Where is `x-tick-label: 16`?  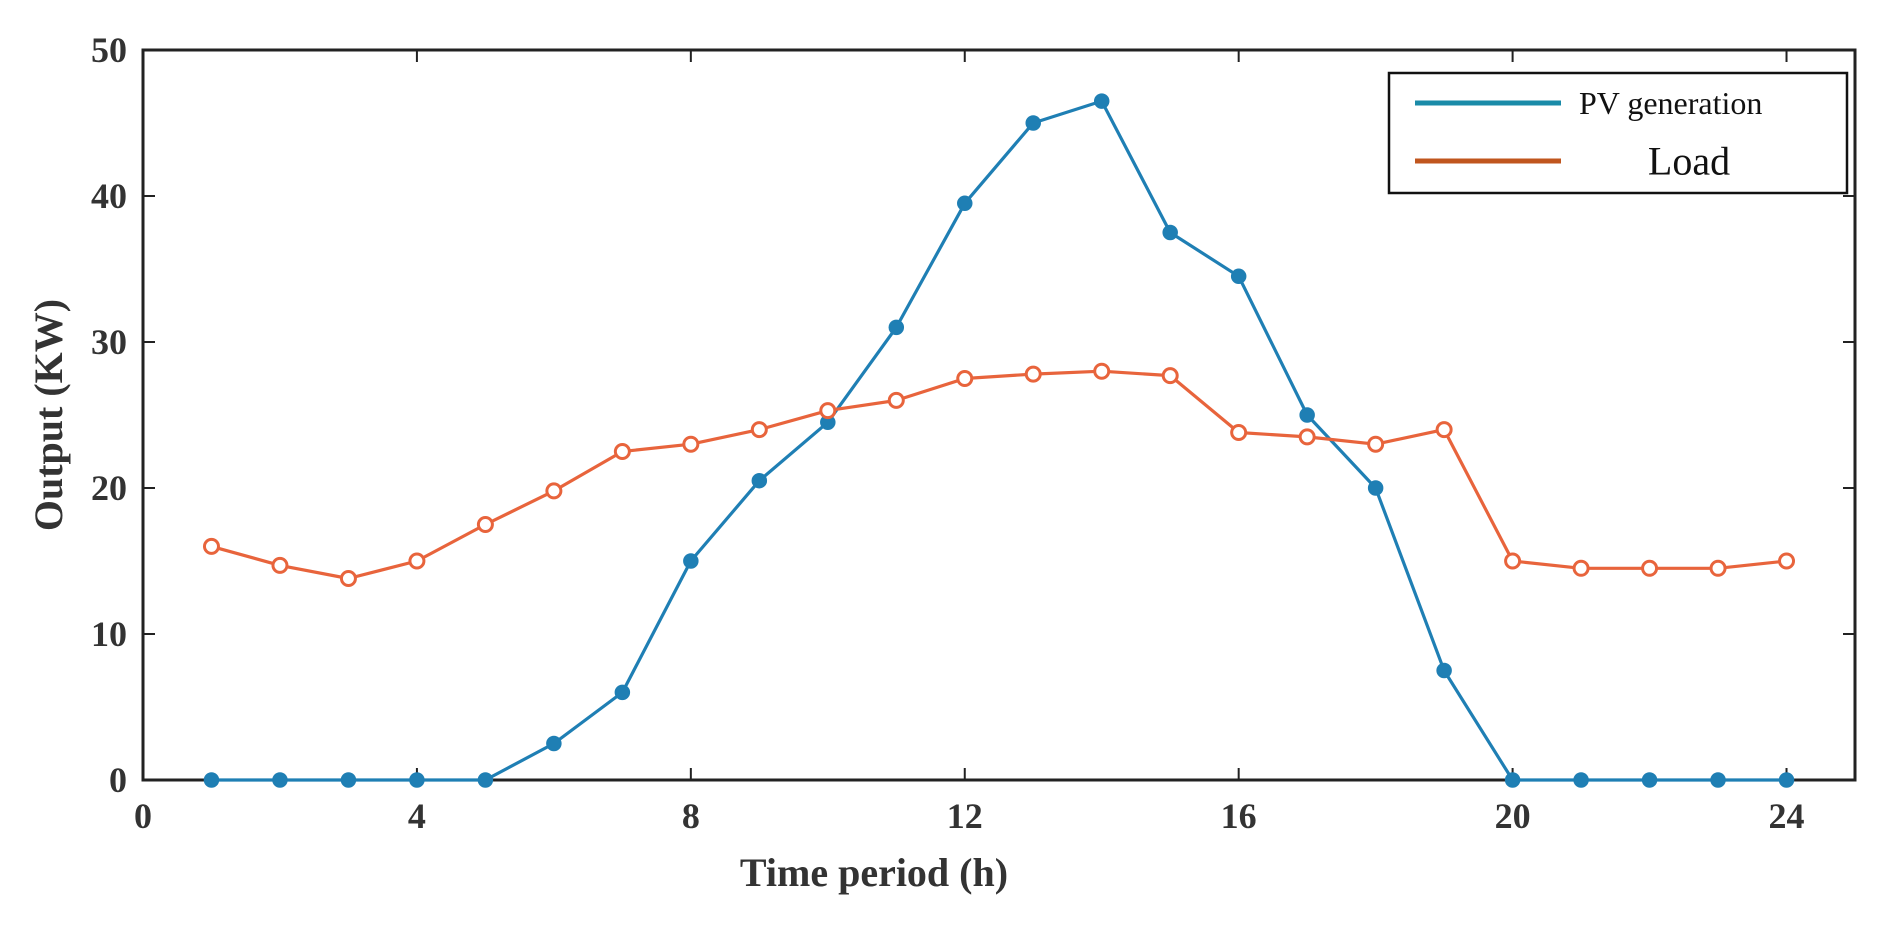 x-tick-label: 16 is located at coordinates (1239, 816).